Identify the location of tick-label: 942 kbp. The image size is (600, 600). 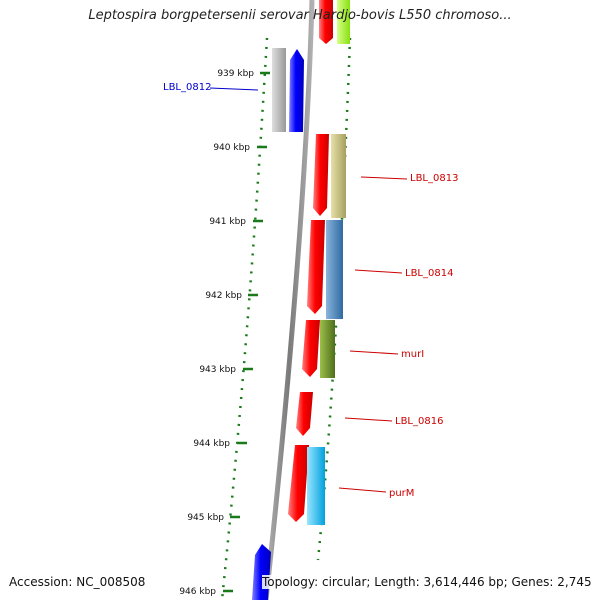
(223, 296).